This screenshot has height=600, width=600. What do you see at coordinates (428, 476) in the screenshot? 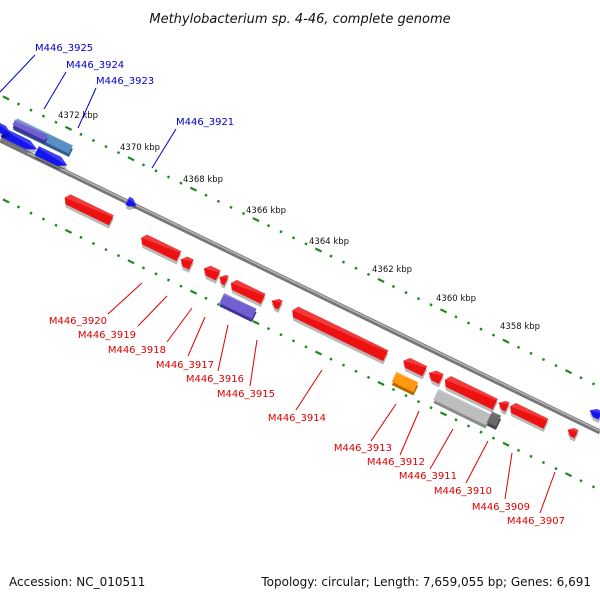
I see `gene-label-reverse: M446_3911` at bounding box center [428, 476].